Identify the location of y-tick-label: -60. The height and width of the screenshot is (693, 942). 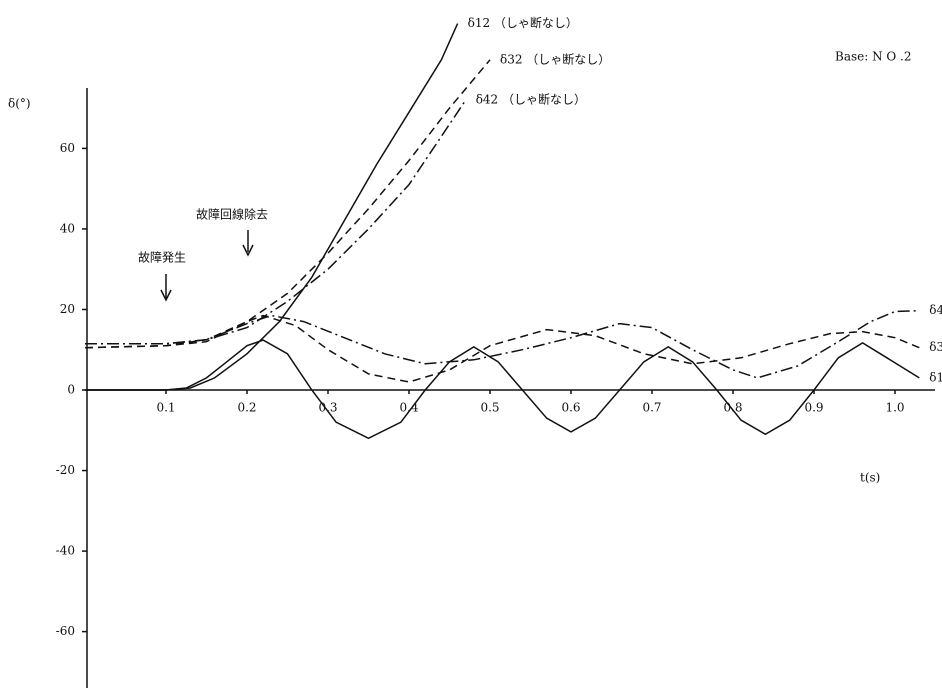
(65, 631).